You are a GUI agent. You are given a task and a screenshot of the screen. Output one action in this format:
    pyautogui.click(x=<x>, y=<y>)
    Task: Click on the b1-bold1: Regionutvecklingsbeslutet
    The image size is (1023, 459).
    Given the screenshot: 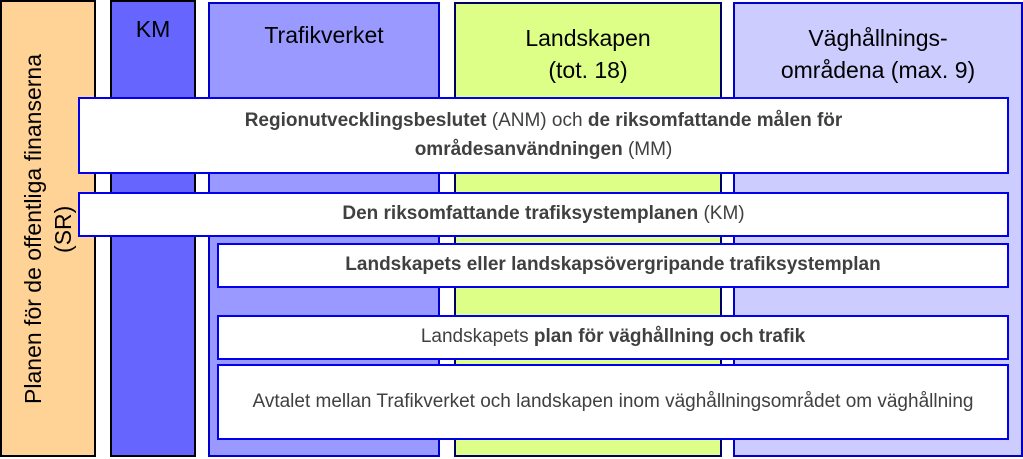 What is the action you would take?
    pyautogui.click(x=365, y=120)
    